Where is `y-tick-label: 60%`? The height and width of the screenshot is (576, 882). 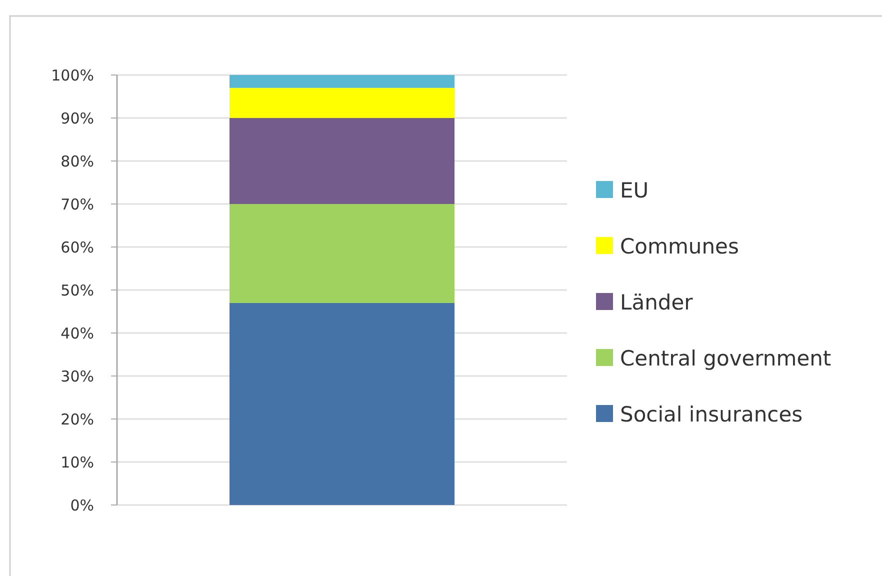
y-tick-label: 60% is located at coordinates (77, 247).